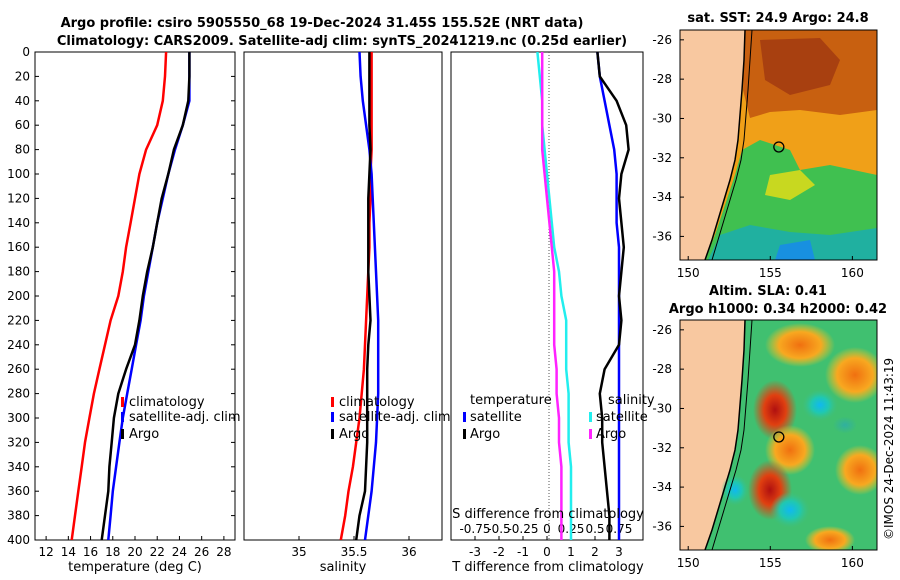 This screenshot has width=900, height=580. I want to click on depth-tick-label: 300, so click(18, 418).